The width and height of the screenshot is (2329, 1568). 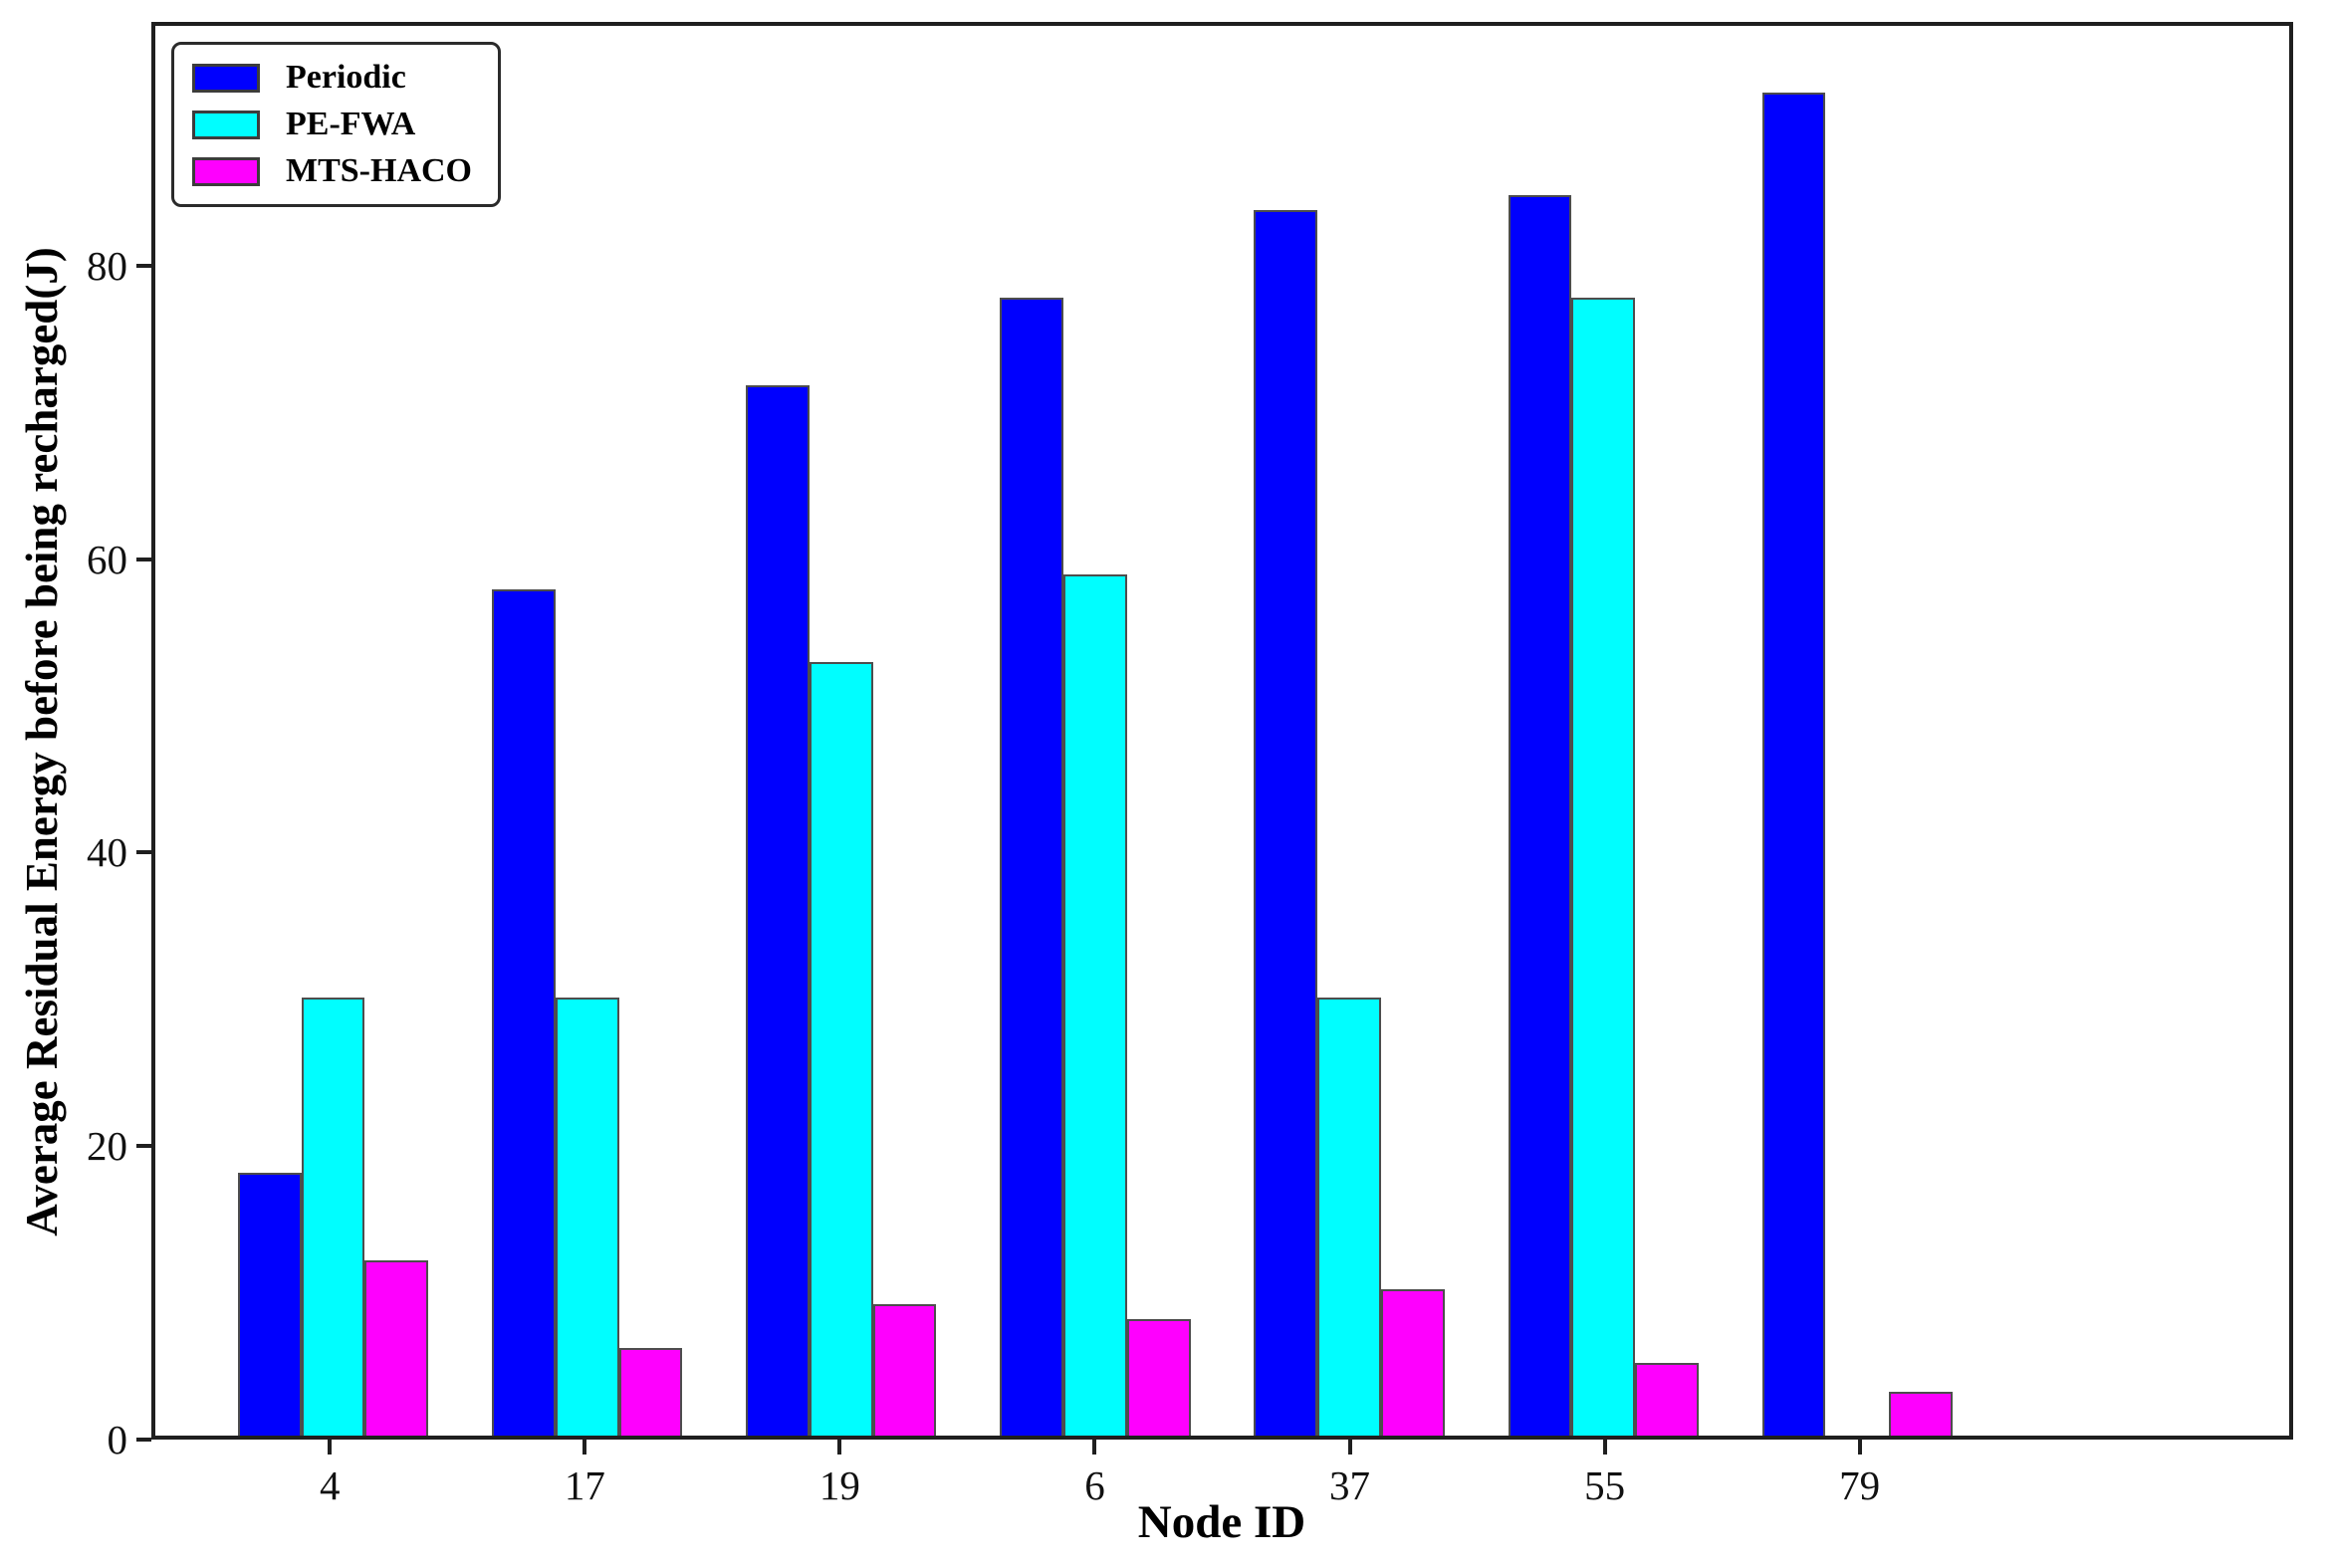 I want to click on x-tick-label-node-19: 19, so click(x=839, y=1485).